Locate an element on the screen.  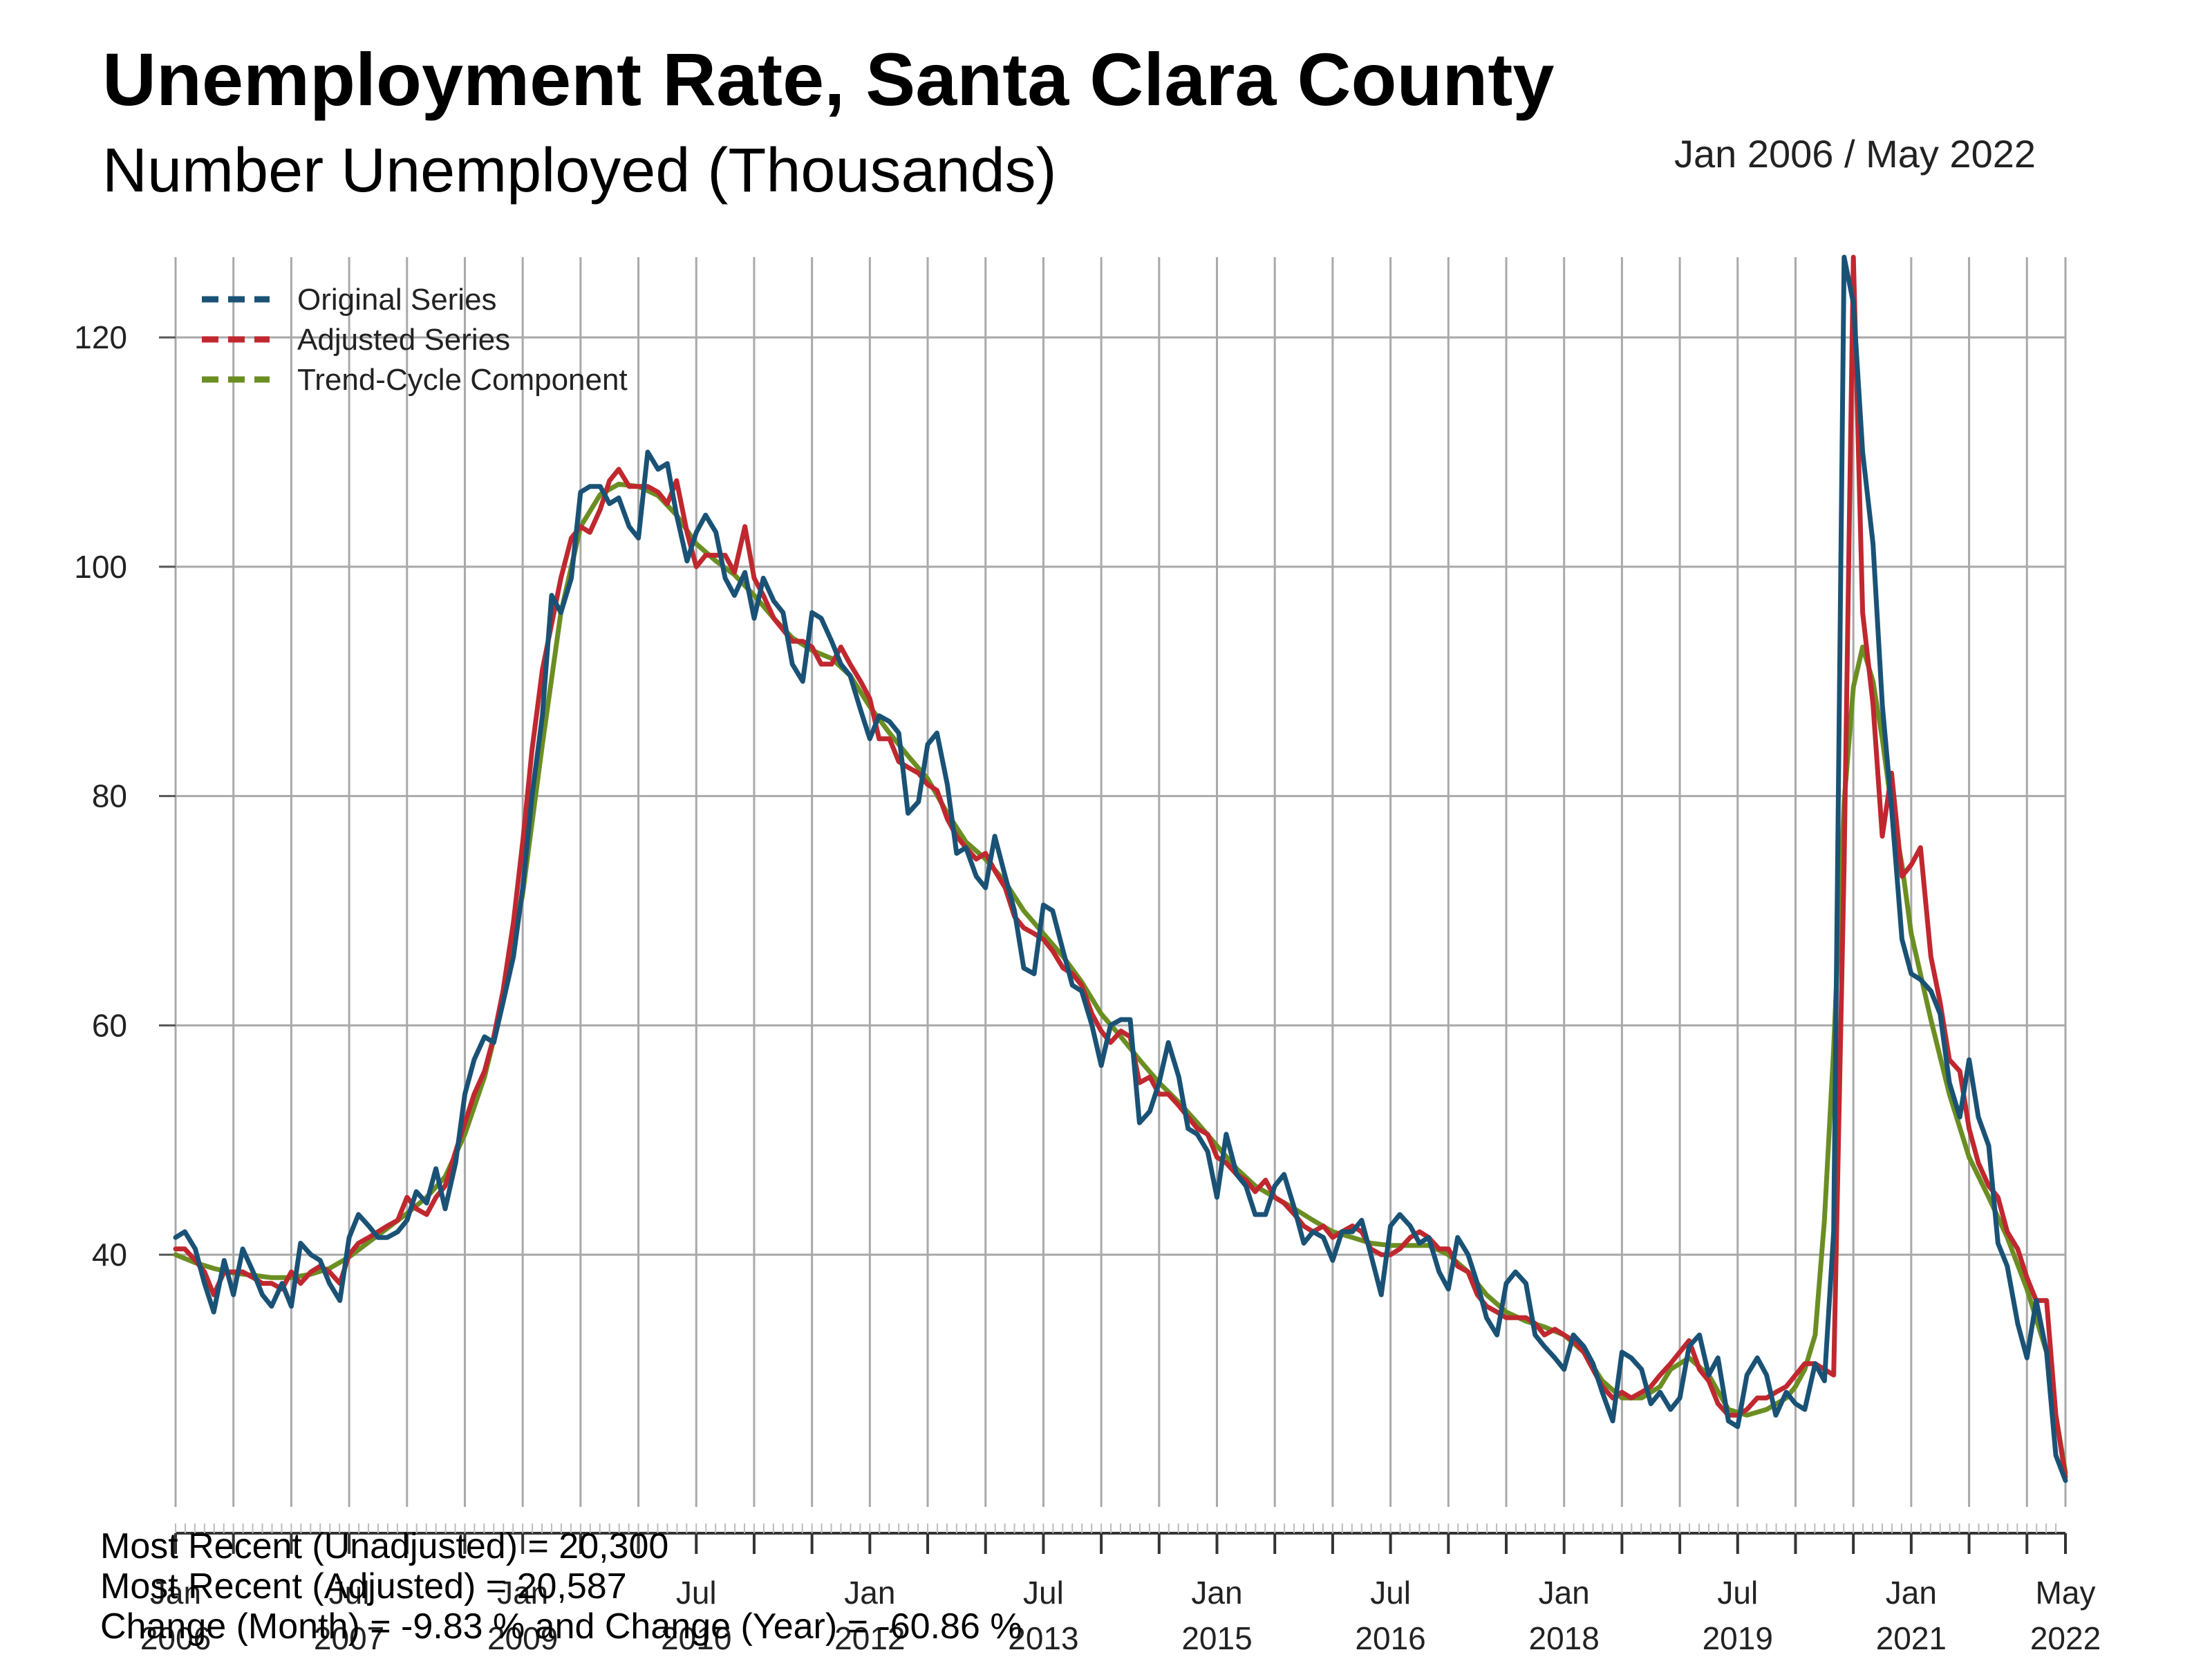
x-tick-label: 2019 is located at coordinates (1738, 1638).